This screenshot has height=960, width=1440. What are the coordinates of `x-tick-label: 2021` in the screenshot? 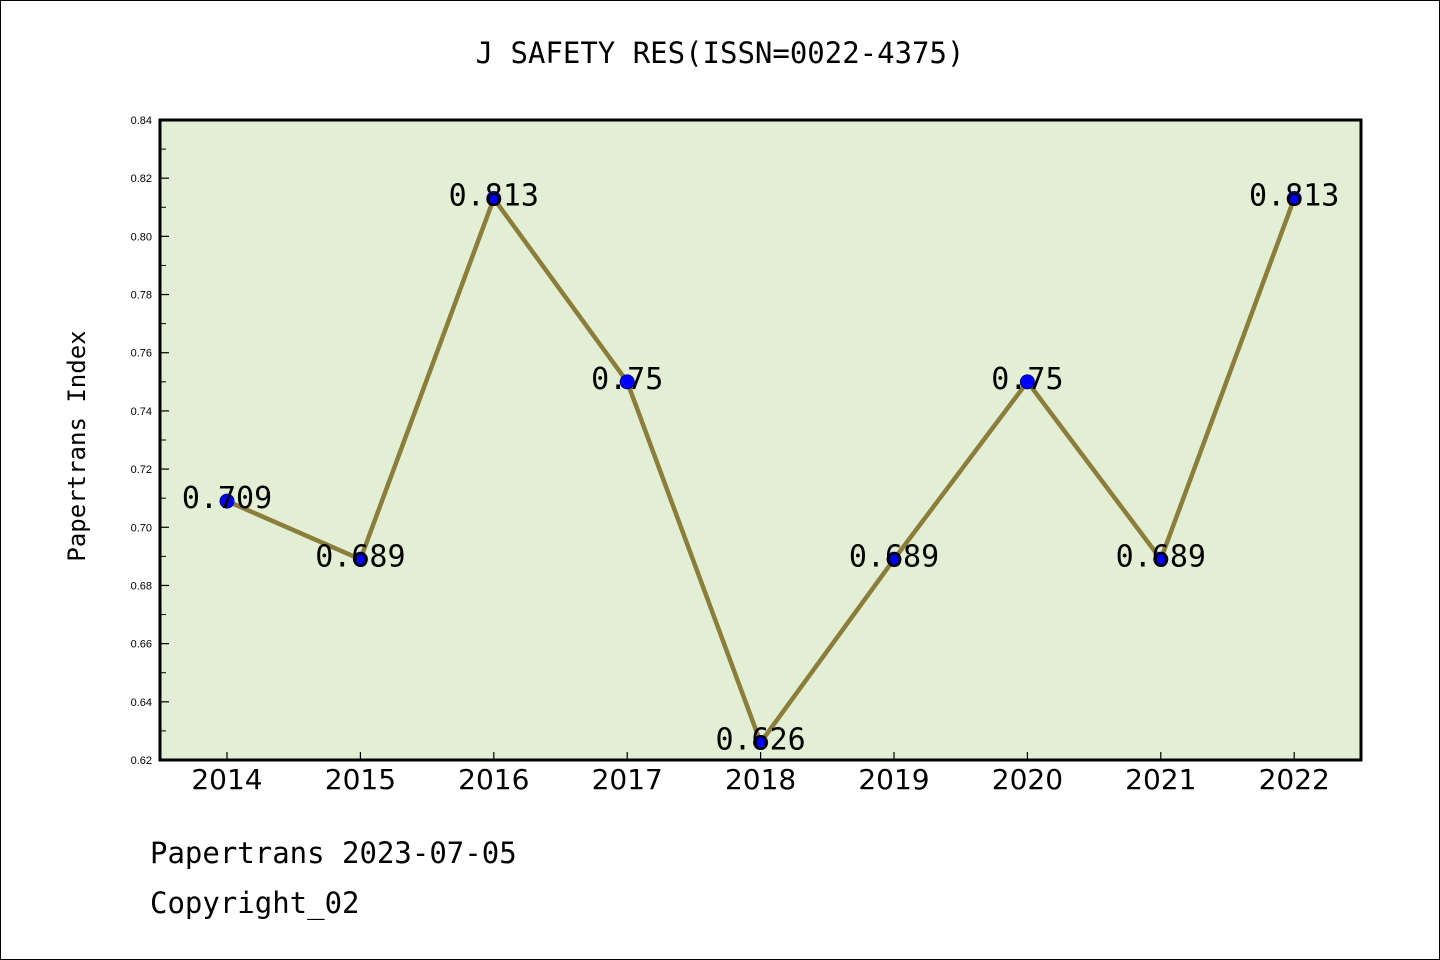 It's located at (1160, 779).